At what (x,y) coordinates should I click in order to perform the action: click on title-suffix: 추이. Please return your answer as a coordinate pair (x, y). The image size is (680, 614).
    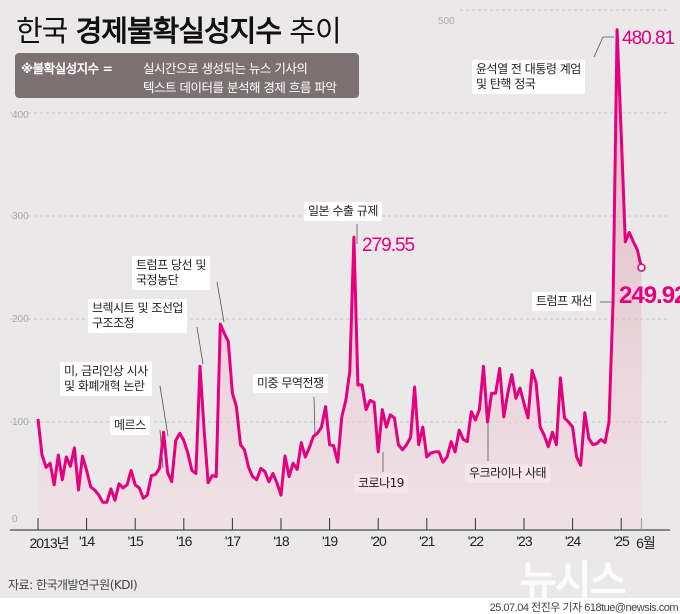
    Looking at the image, I should click on (315, 31).